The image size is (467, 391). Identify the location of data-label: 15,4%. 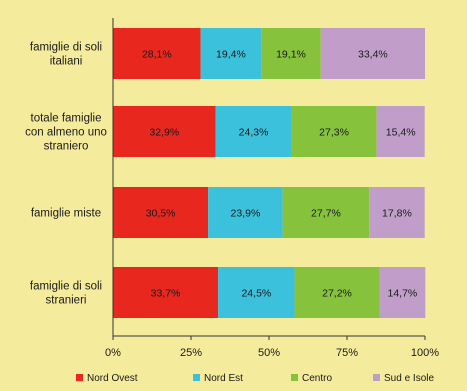
(401, 133).